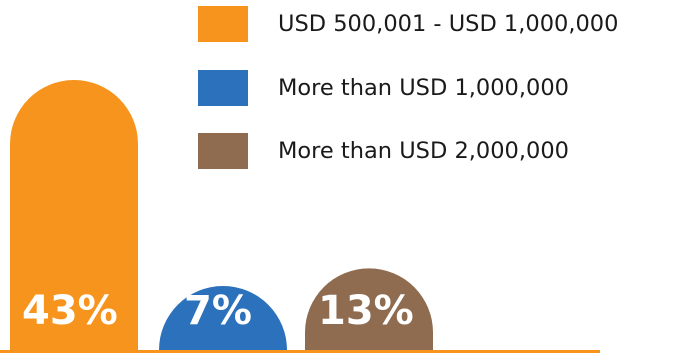 This screenshot has width=698, height=356. What do you see at coordinates (218, 311) in the screenshot?
I see `bar-label-more-than-1000000: 7%` at bounding box center [218, 311].